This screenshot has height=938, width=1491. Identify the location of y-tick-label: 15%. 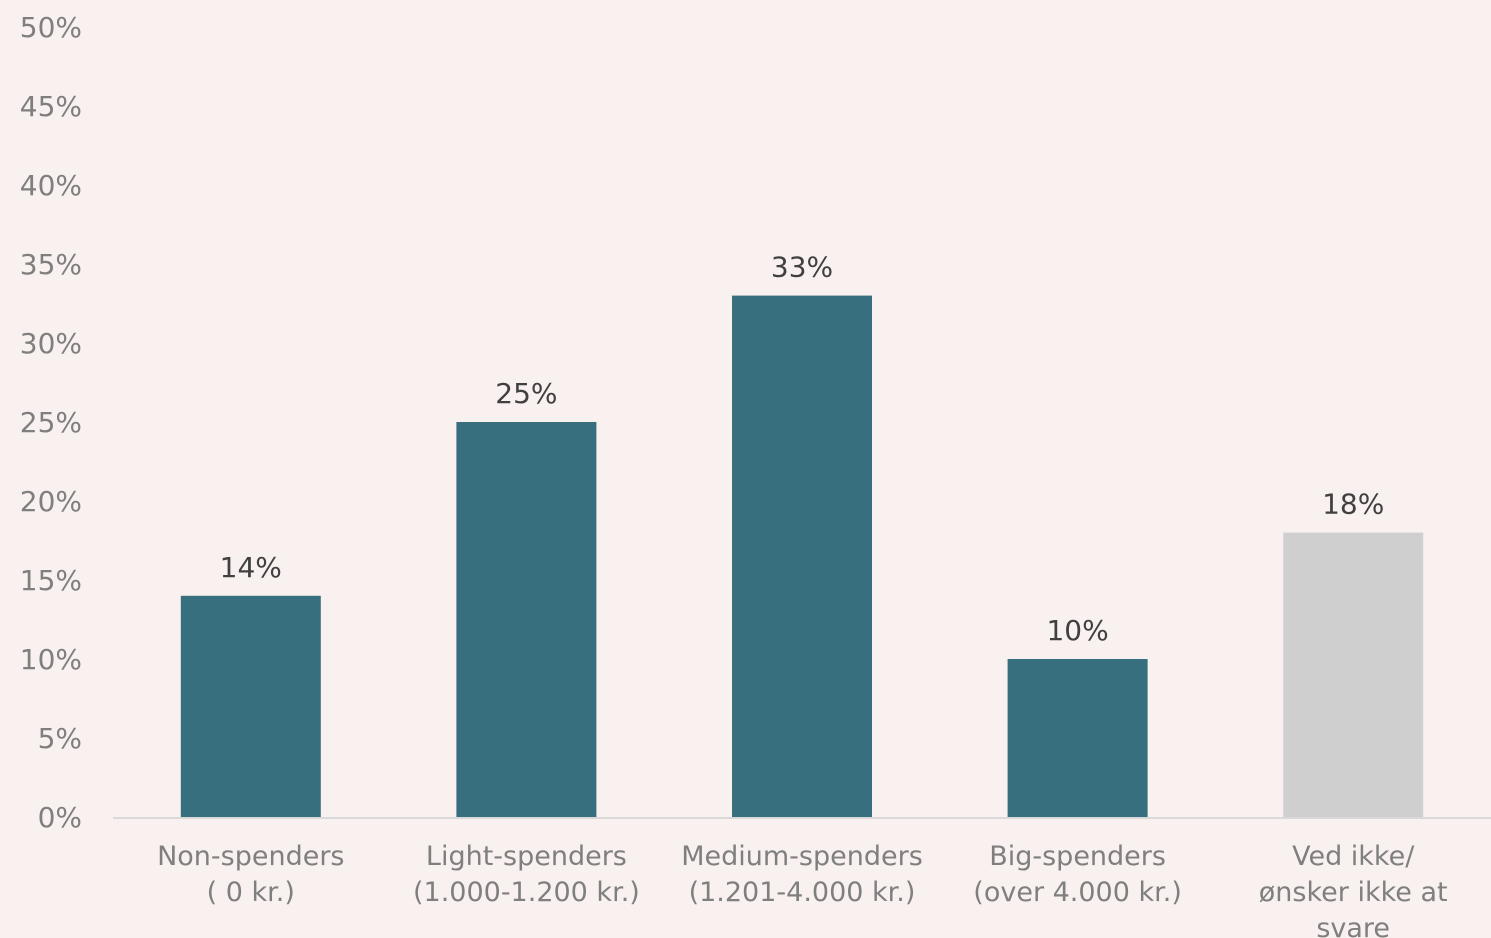
(51, 580).